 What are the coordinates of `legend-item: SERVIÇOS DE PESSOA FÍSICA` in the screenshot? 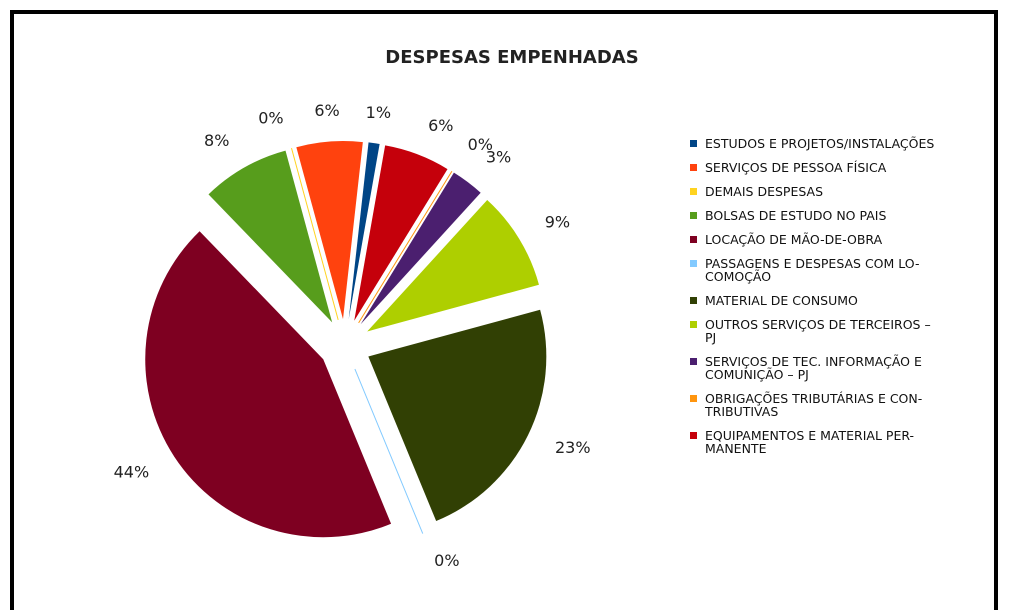 It's located at (845, 167).